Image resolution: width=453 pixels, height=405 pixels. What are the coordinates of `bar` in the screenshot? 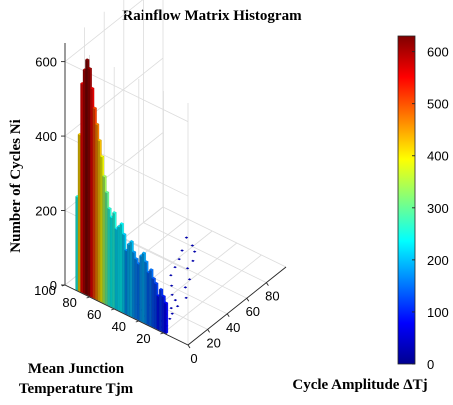 It's located at (166, 318).